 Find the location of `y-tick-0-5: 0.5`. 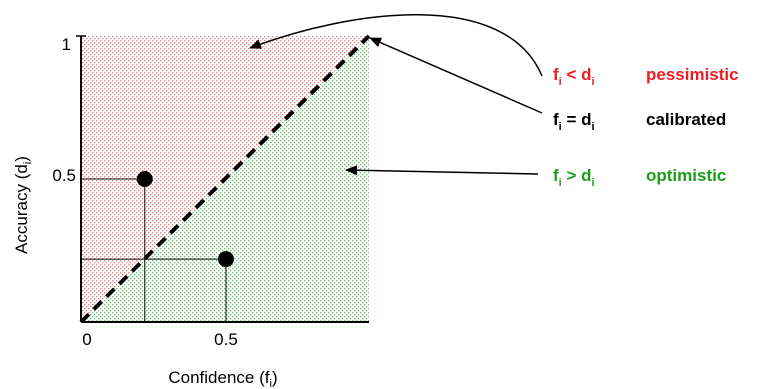

y-tick-0-5: 0.5 is located at coordinates (64, 175).